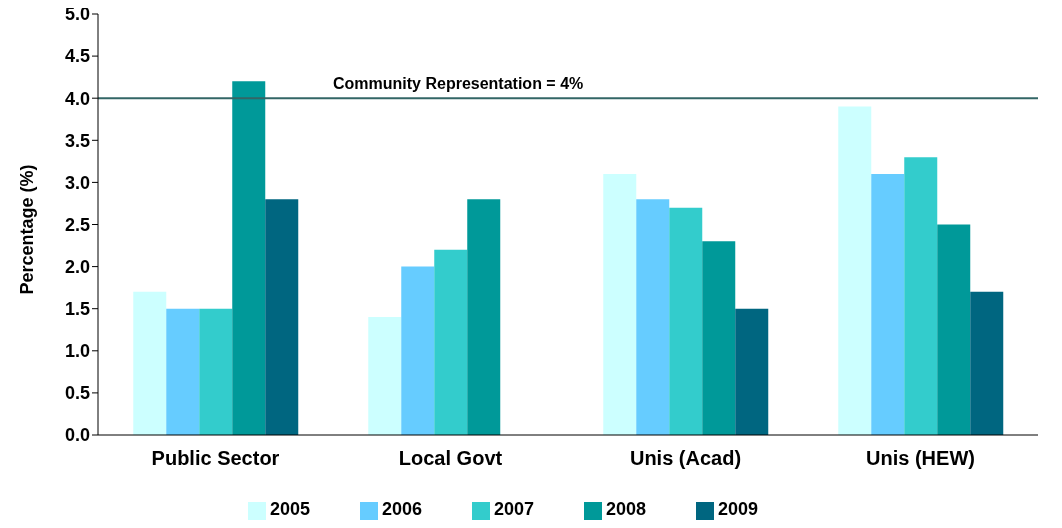  I want to click on legend-label: 2006, so click(401, 509).